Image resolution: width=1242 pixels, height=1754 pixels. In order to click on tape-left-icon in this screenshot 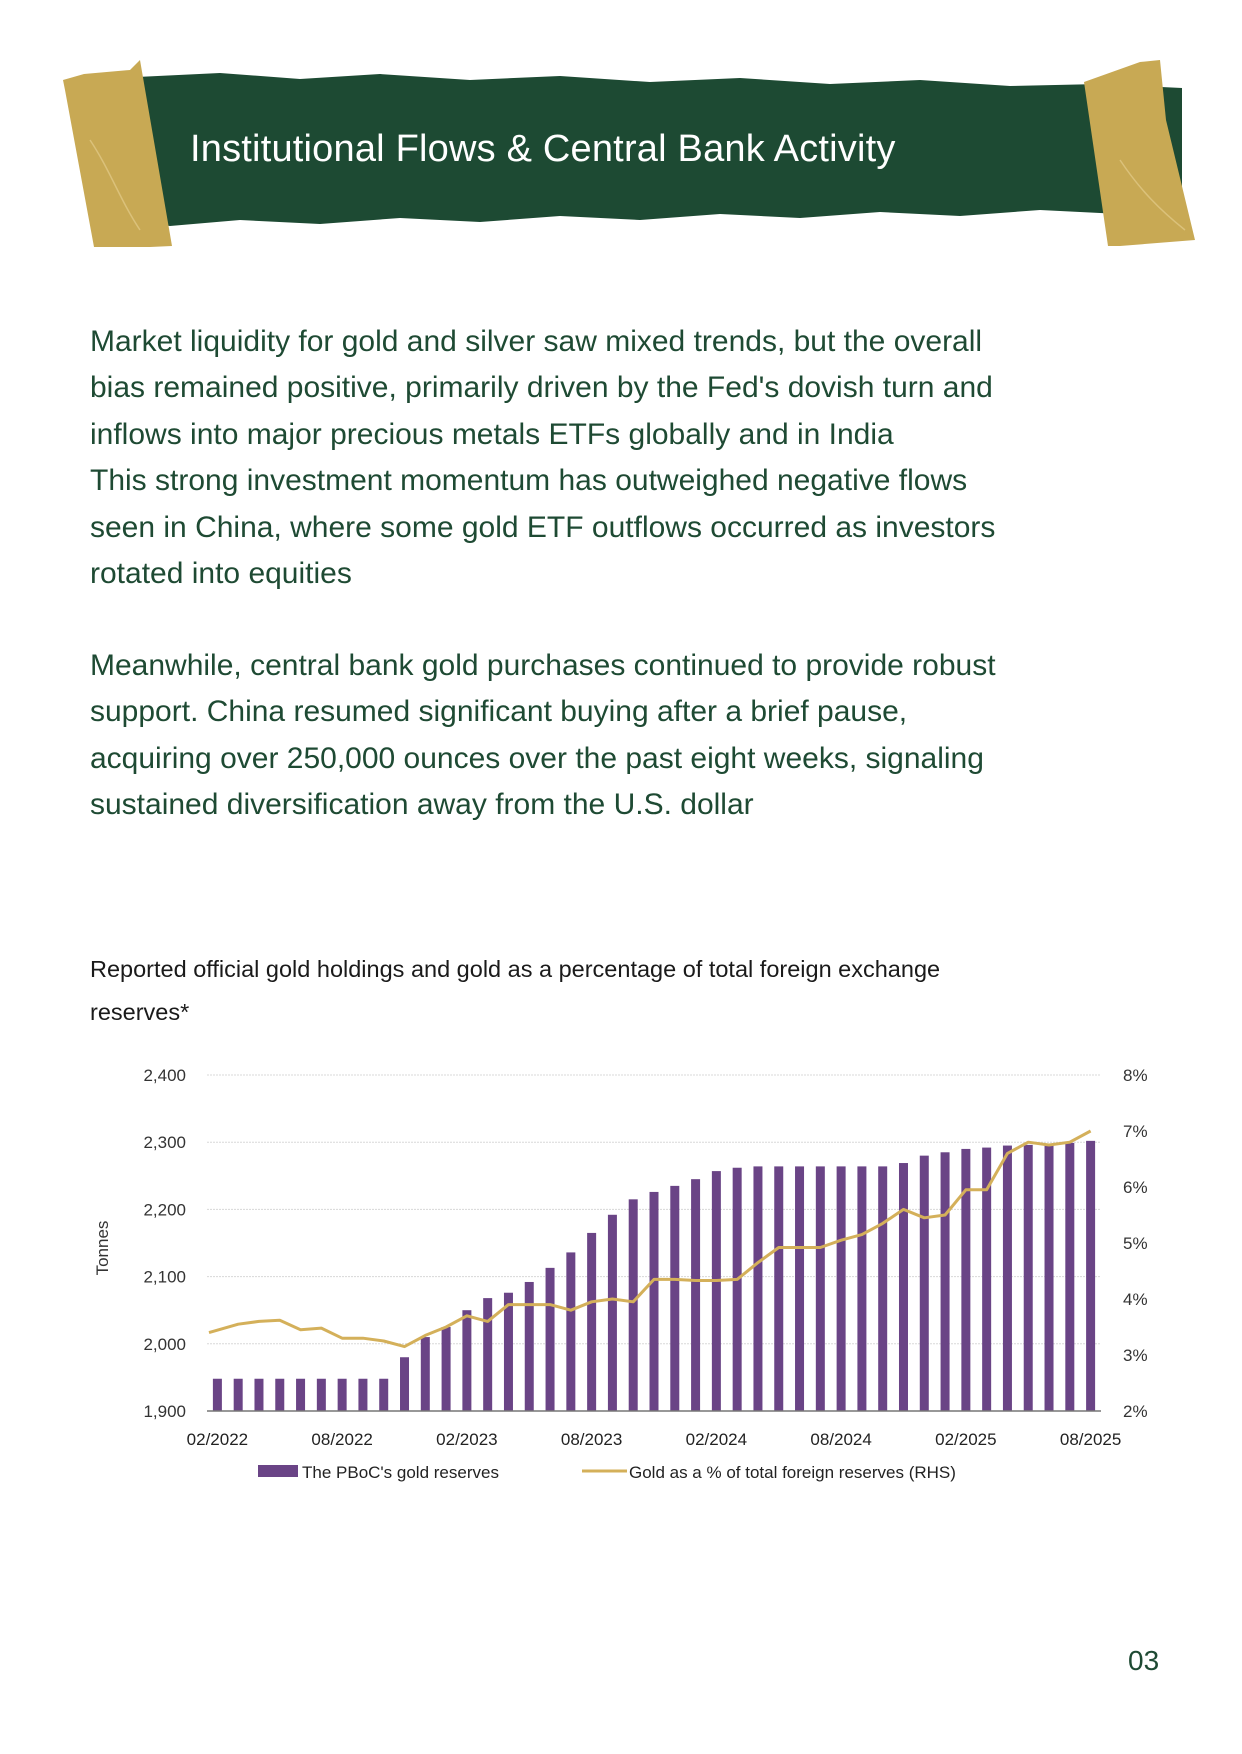, I will do `click(117, 153)`.